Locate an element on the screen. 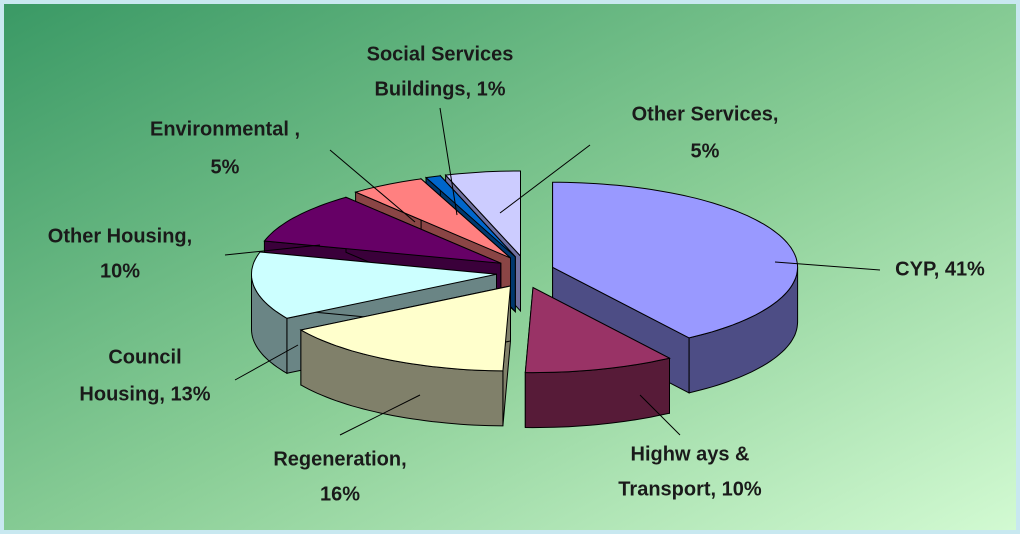 This screenshot has width=1020, height=534. data-label: CYP, 41% is located at coordinates (940, 269).